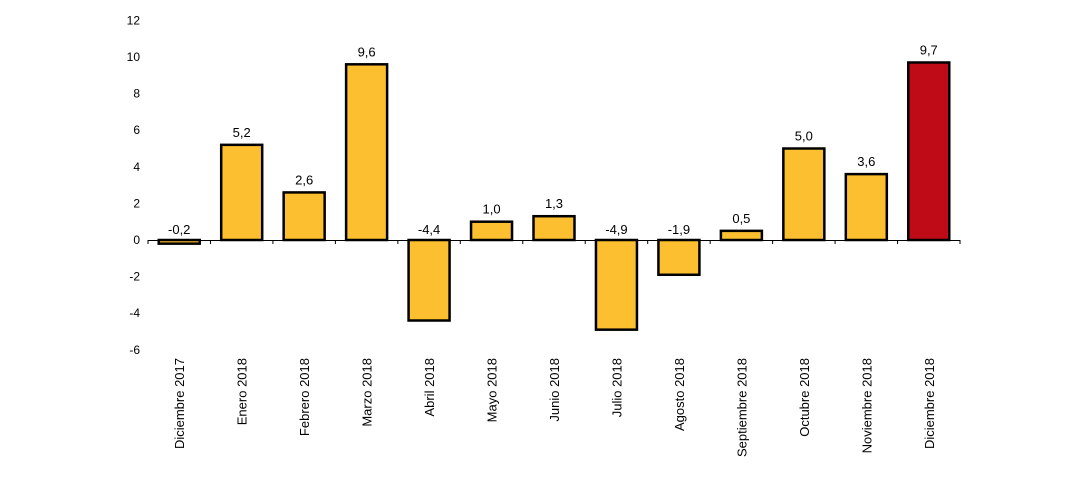 This screenshot has width=1082, height=498. I want to click on category-label: Marzo 2018, so click(367, 392).